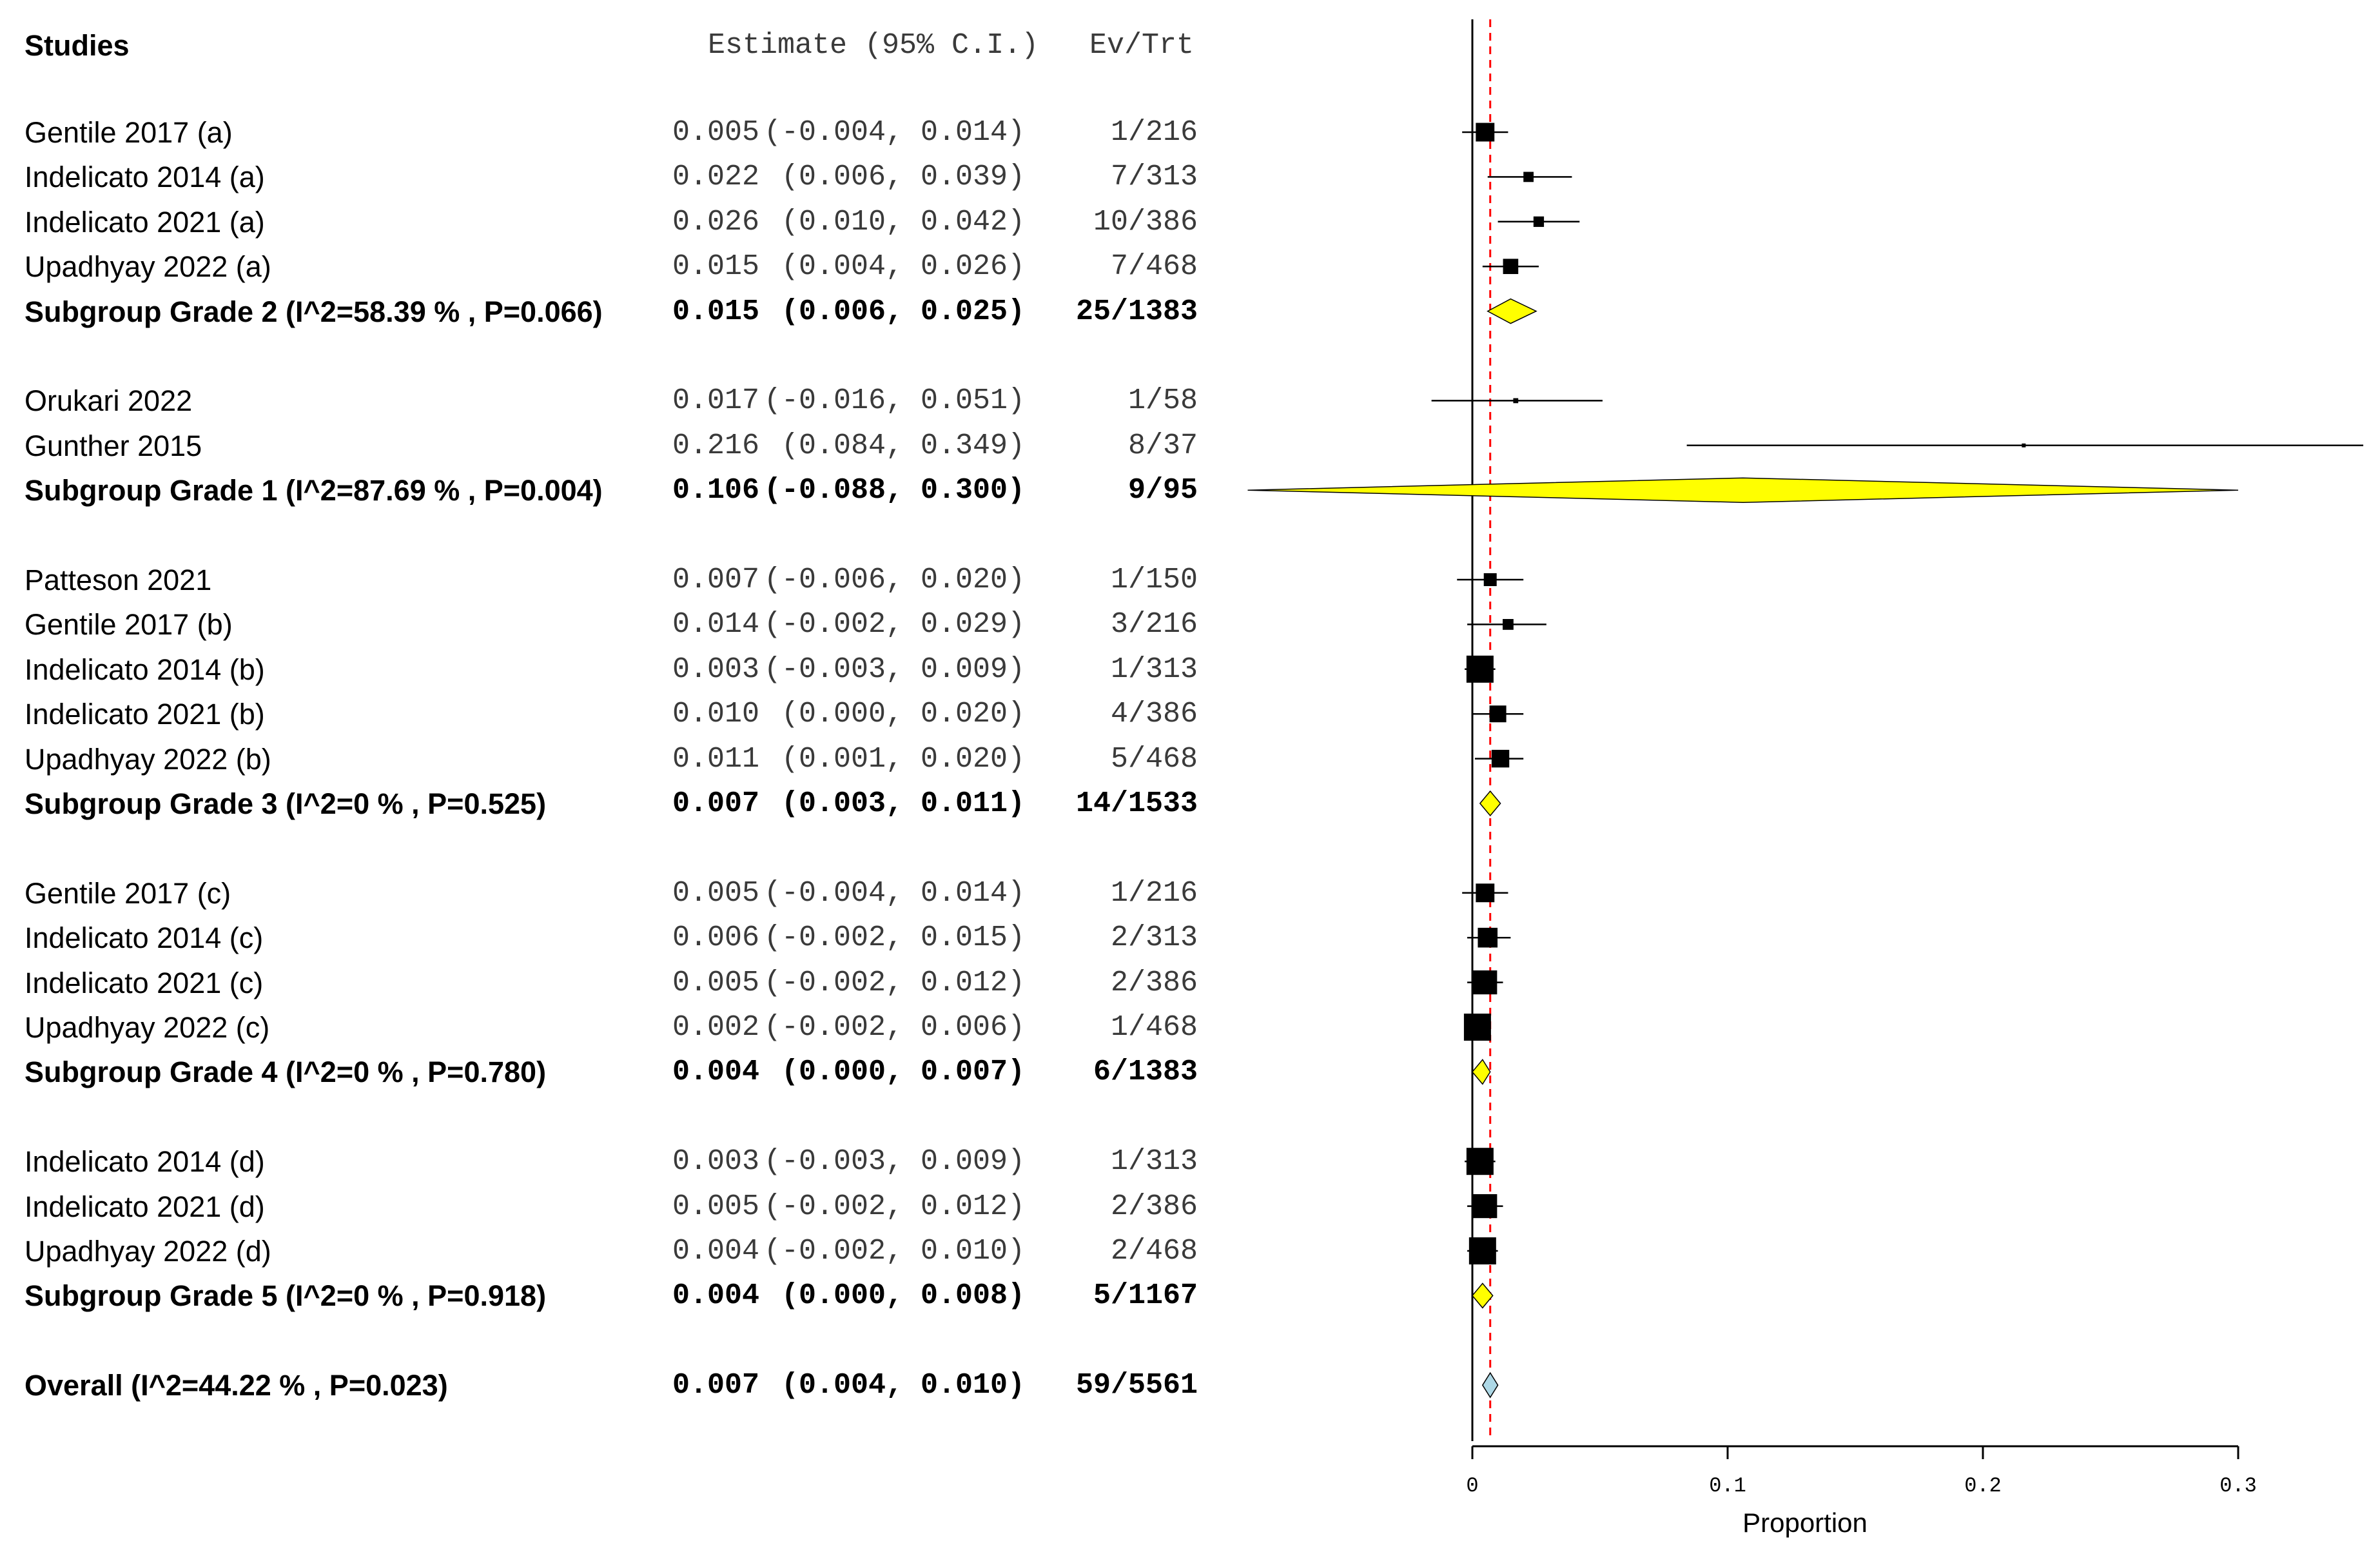 This screenshot has width=2380, height=1552. What do you see at coordinates (716, 445) in the screenshot?
I see `row-estimate: 0.216` at bounding box center [716, 445].